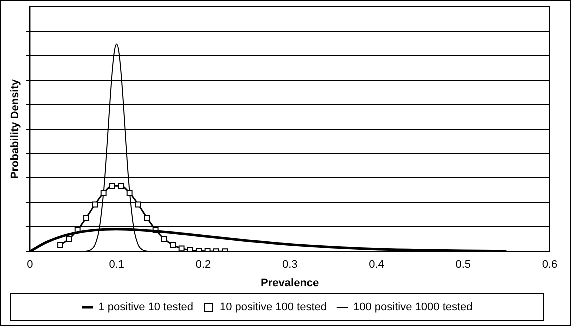 This screenshot has height=326, width=571. What do you see at coordinates (204, 265) in the screenshot?
I see `x-tick-label: 0.2` at bounding box center [204, 265].